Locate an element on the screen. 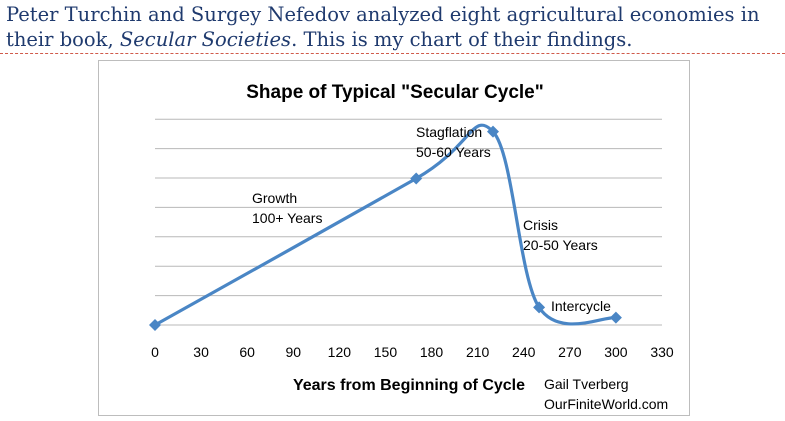 The width and height of the screenshot is (785, 421). x-tick-label: 60 is located at coordinates (247, 352).